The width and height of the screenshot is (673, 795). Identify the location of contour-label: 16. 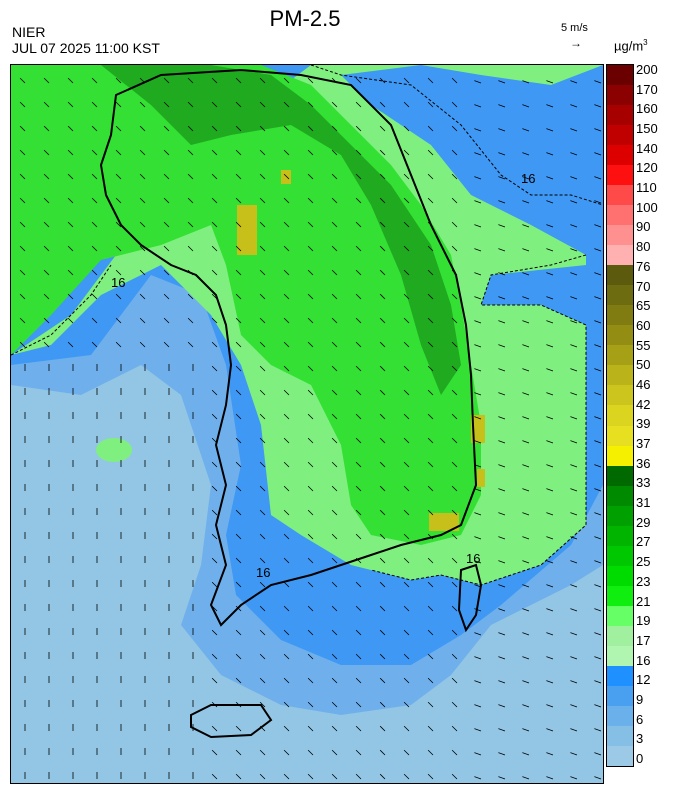
(473, 558).